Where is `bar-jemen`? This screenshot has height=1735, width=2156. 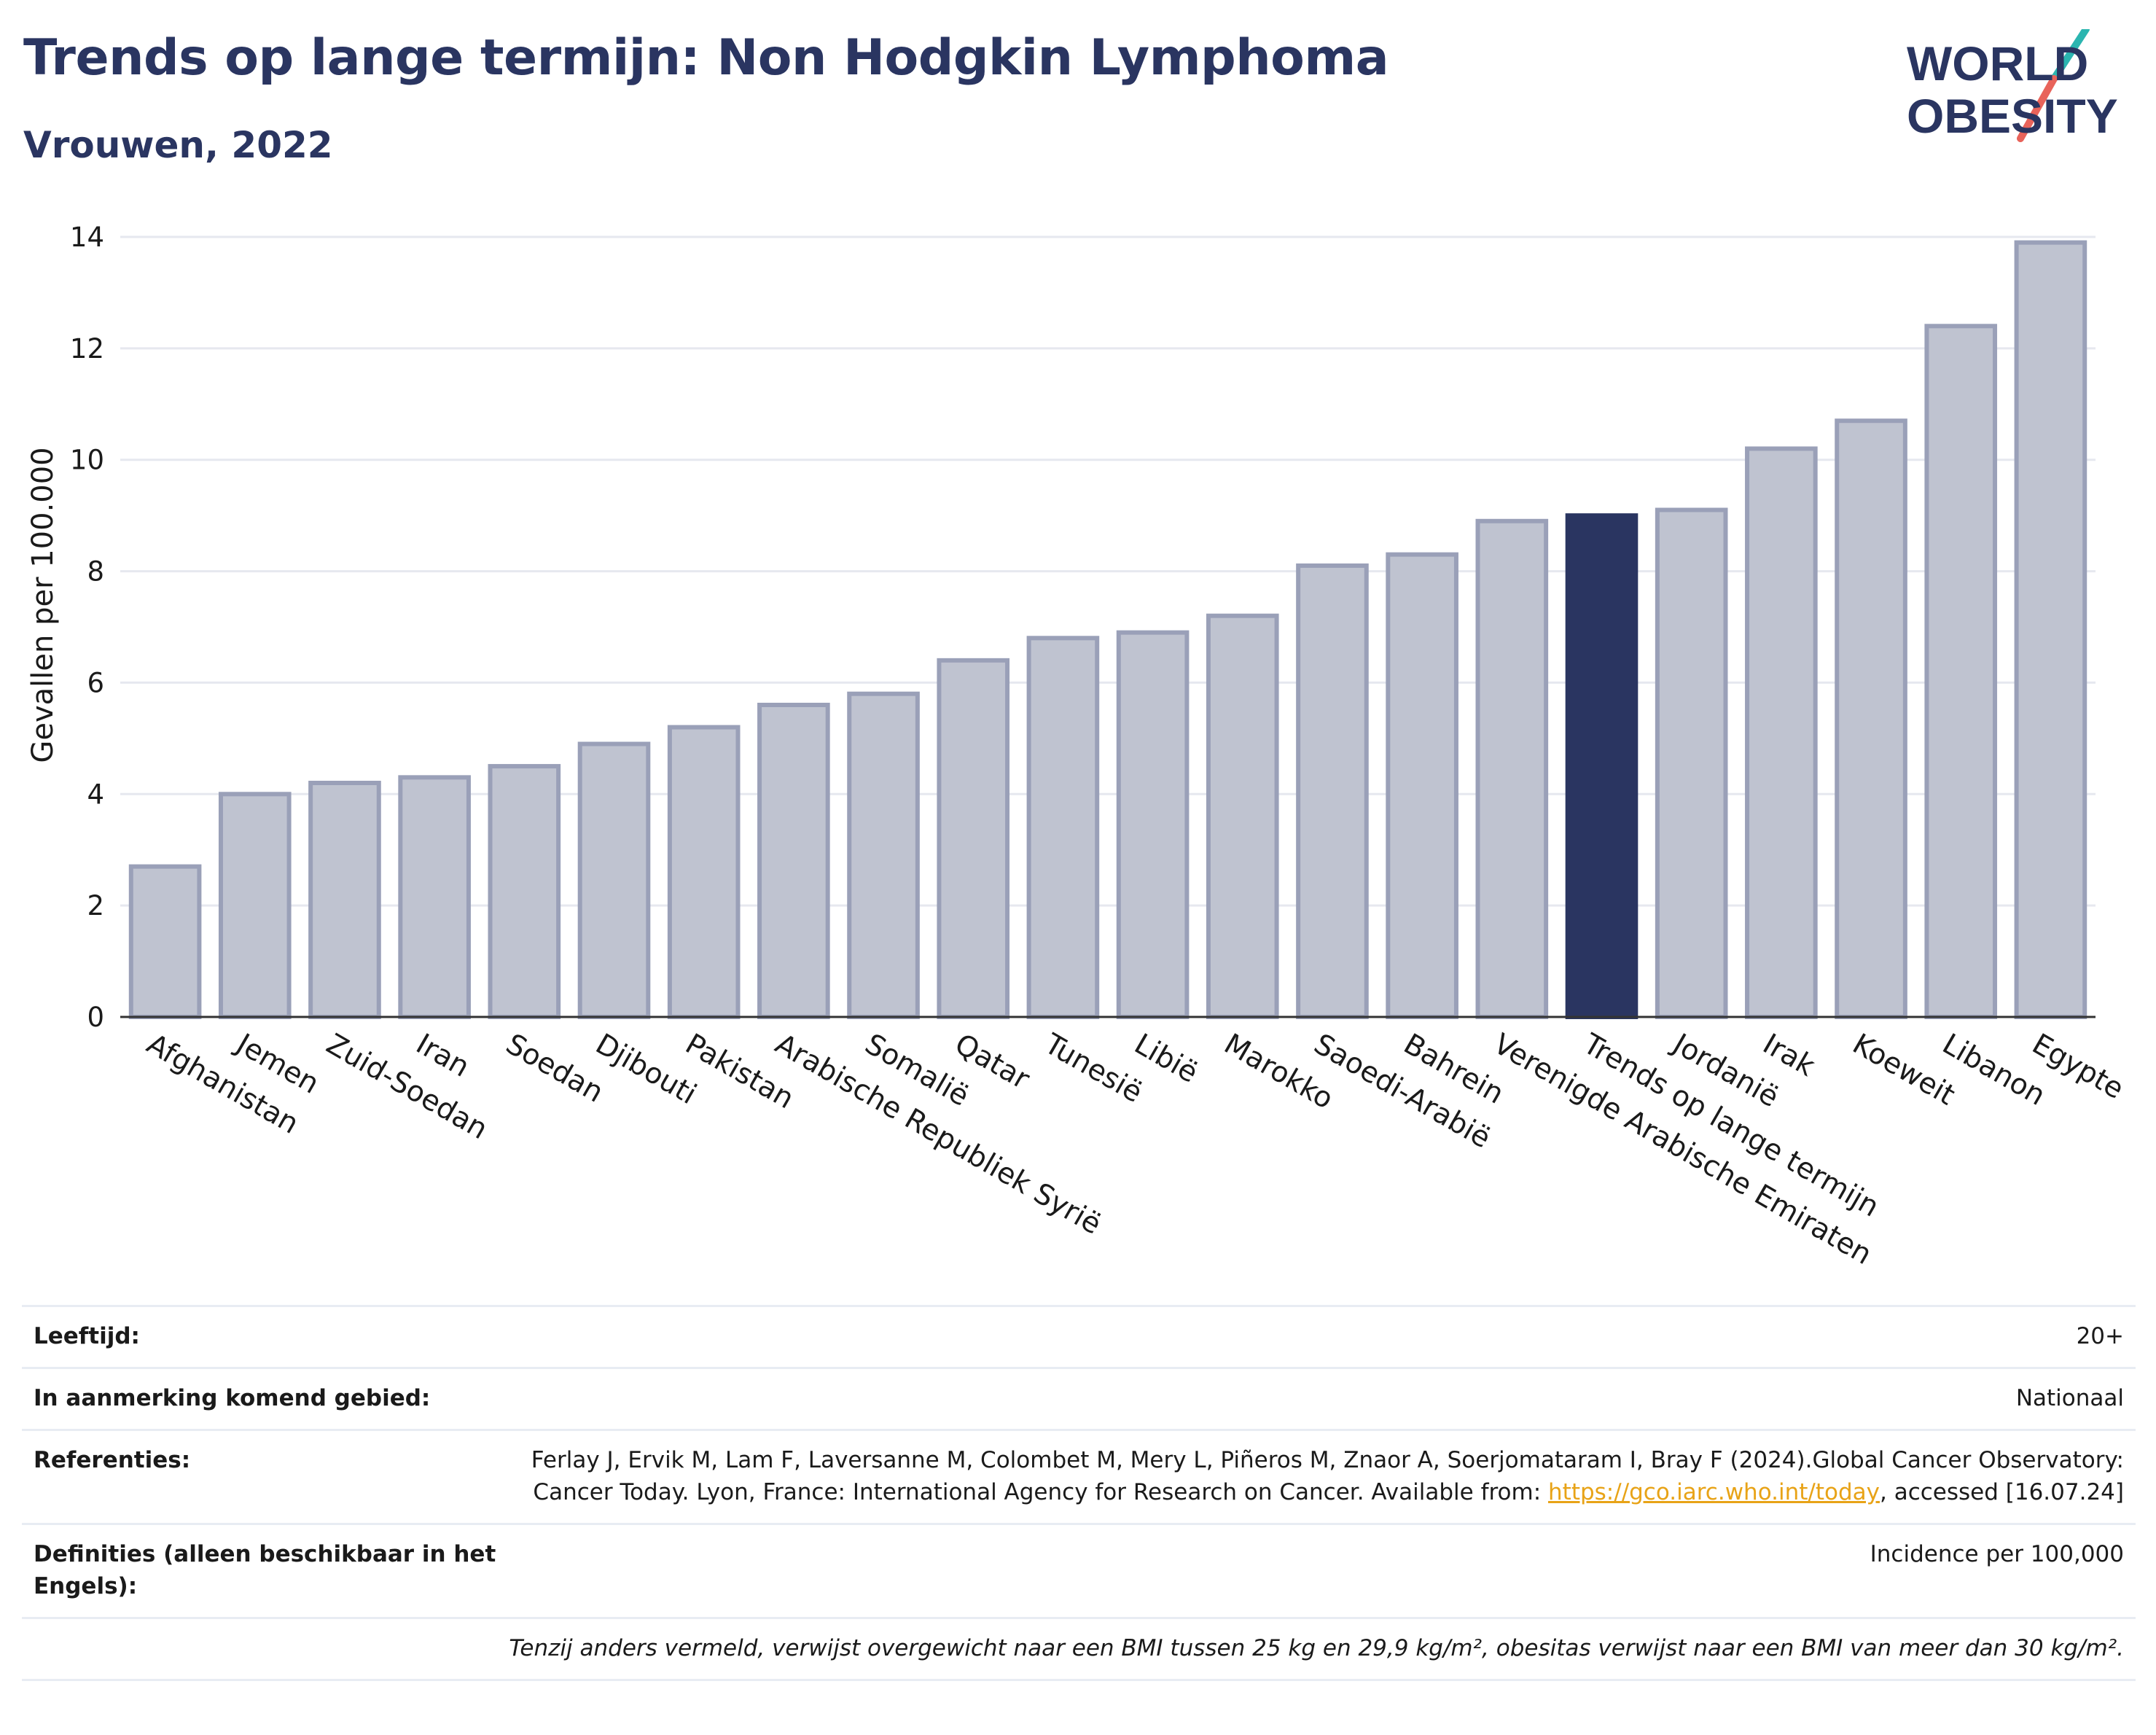
bar-jemen is located at coordinates (255, 906).